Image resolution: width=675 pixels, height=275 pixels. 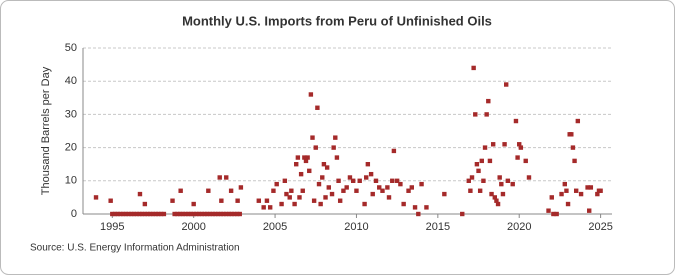 I want to click on y-tick-label: 50, so click(x=71, y=48).